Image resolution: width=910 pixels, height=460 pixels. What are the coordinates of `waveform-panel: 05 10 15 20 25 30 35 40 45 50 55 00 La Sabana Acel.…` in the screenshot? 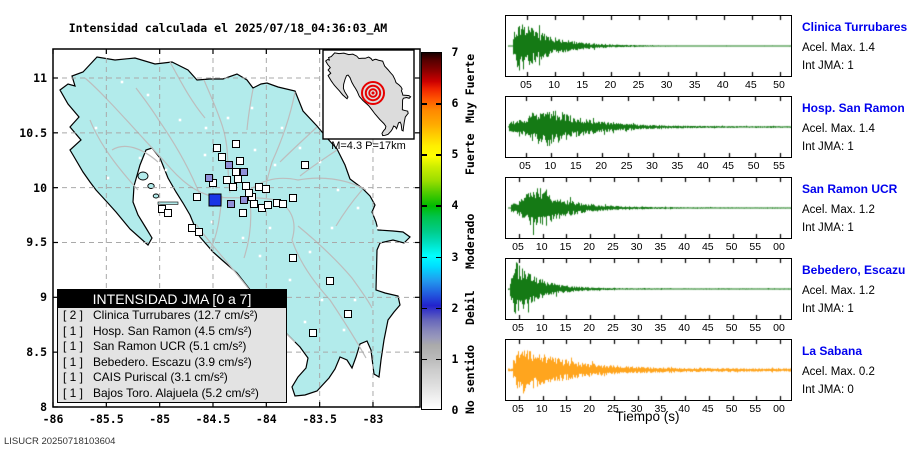 It's located at (707, 378).